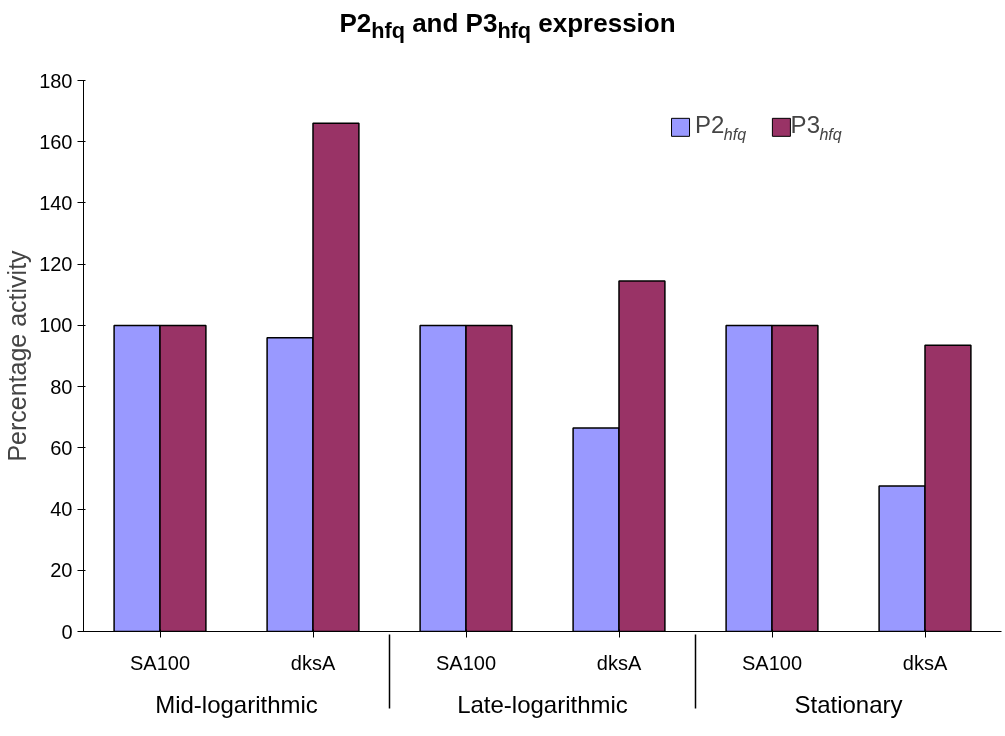  What do you see at coordinates (61, 570) in the screenshot?
I see `y-tick-label: 20` at bounding box center [61, 570].